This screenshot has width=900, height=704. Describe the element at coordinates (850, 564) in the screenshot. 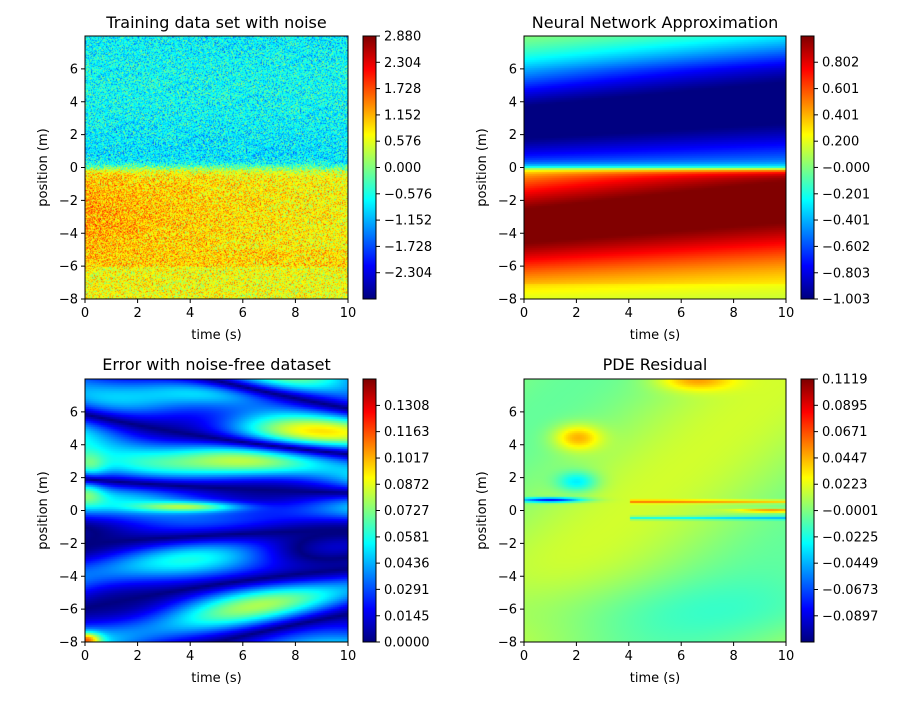

I see `colorbar-tick-label: −0.0449` at that location.